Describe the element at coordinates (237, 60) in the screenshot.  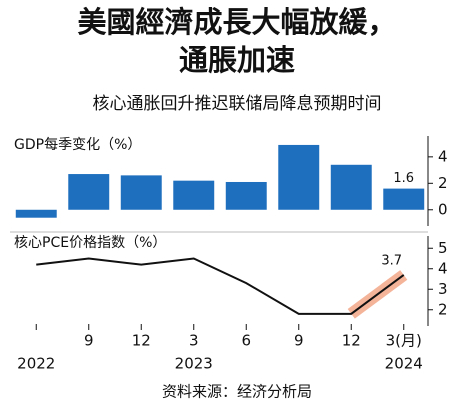
I see `title-line: 通脹加速` at that location.